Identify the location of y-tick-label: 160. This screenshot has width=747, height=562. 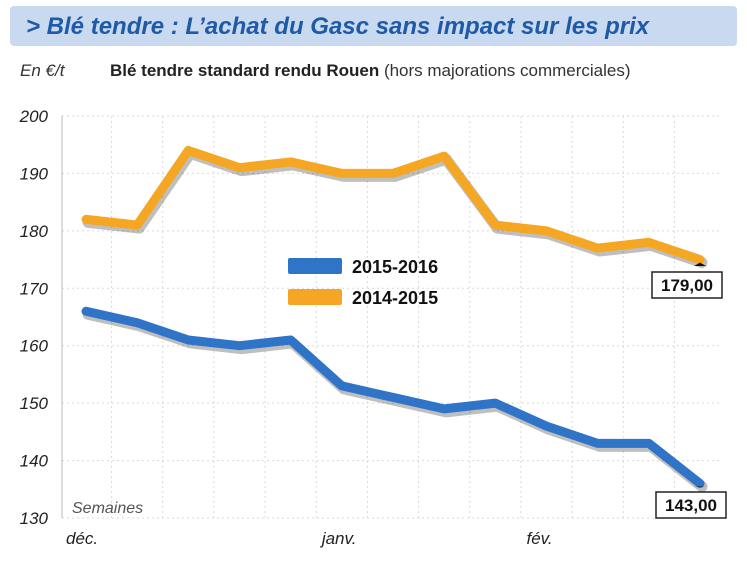
(34, 346).